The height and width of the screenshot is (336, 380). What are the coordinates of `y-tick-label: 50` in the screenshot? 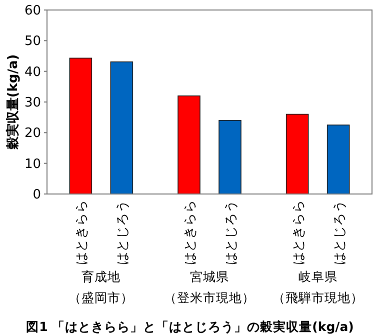 It's located at (32, 42).